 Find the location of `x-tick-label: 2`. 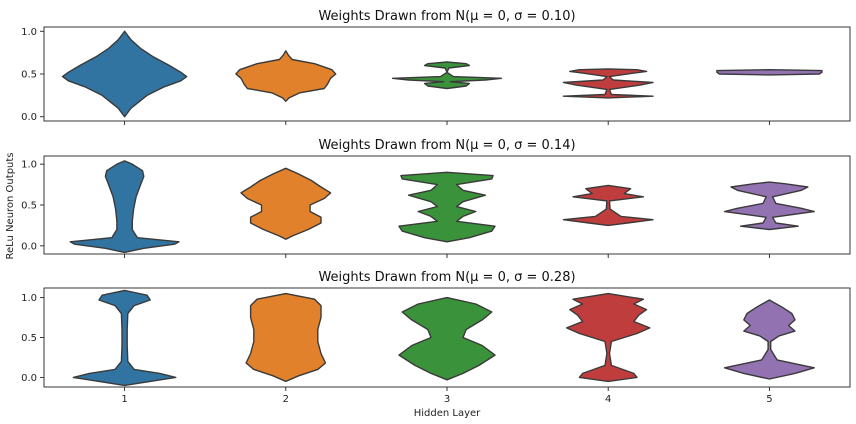

x-tick-label: 2 is located at coordinates (286, 399).